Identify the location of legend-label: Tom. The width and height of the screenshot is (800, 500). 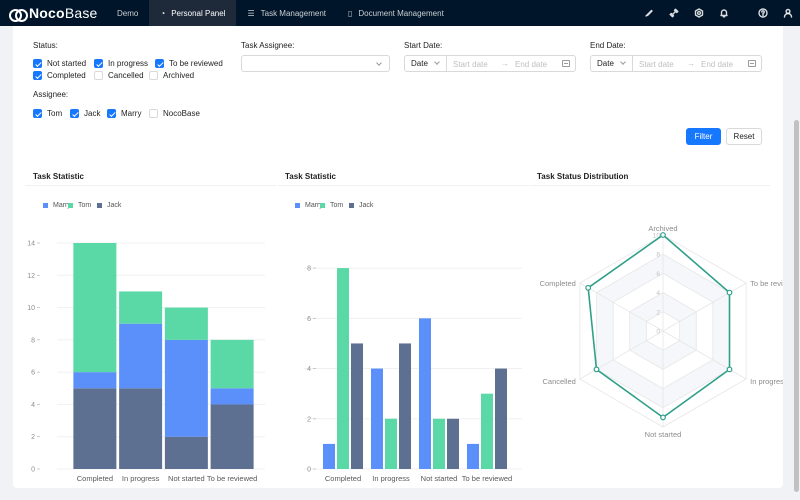
(337, 205).